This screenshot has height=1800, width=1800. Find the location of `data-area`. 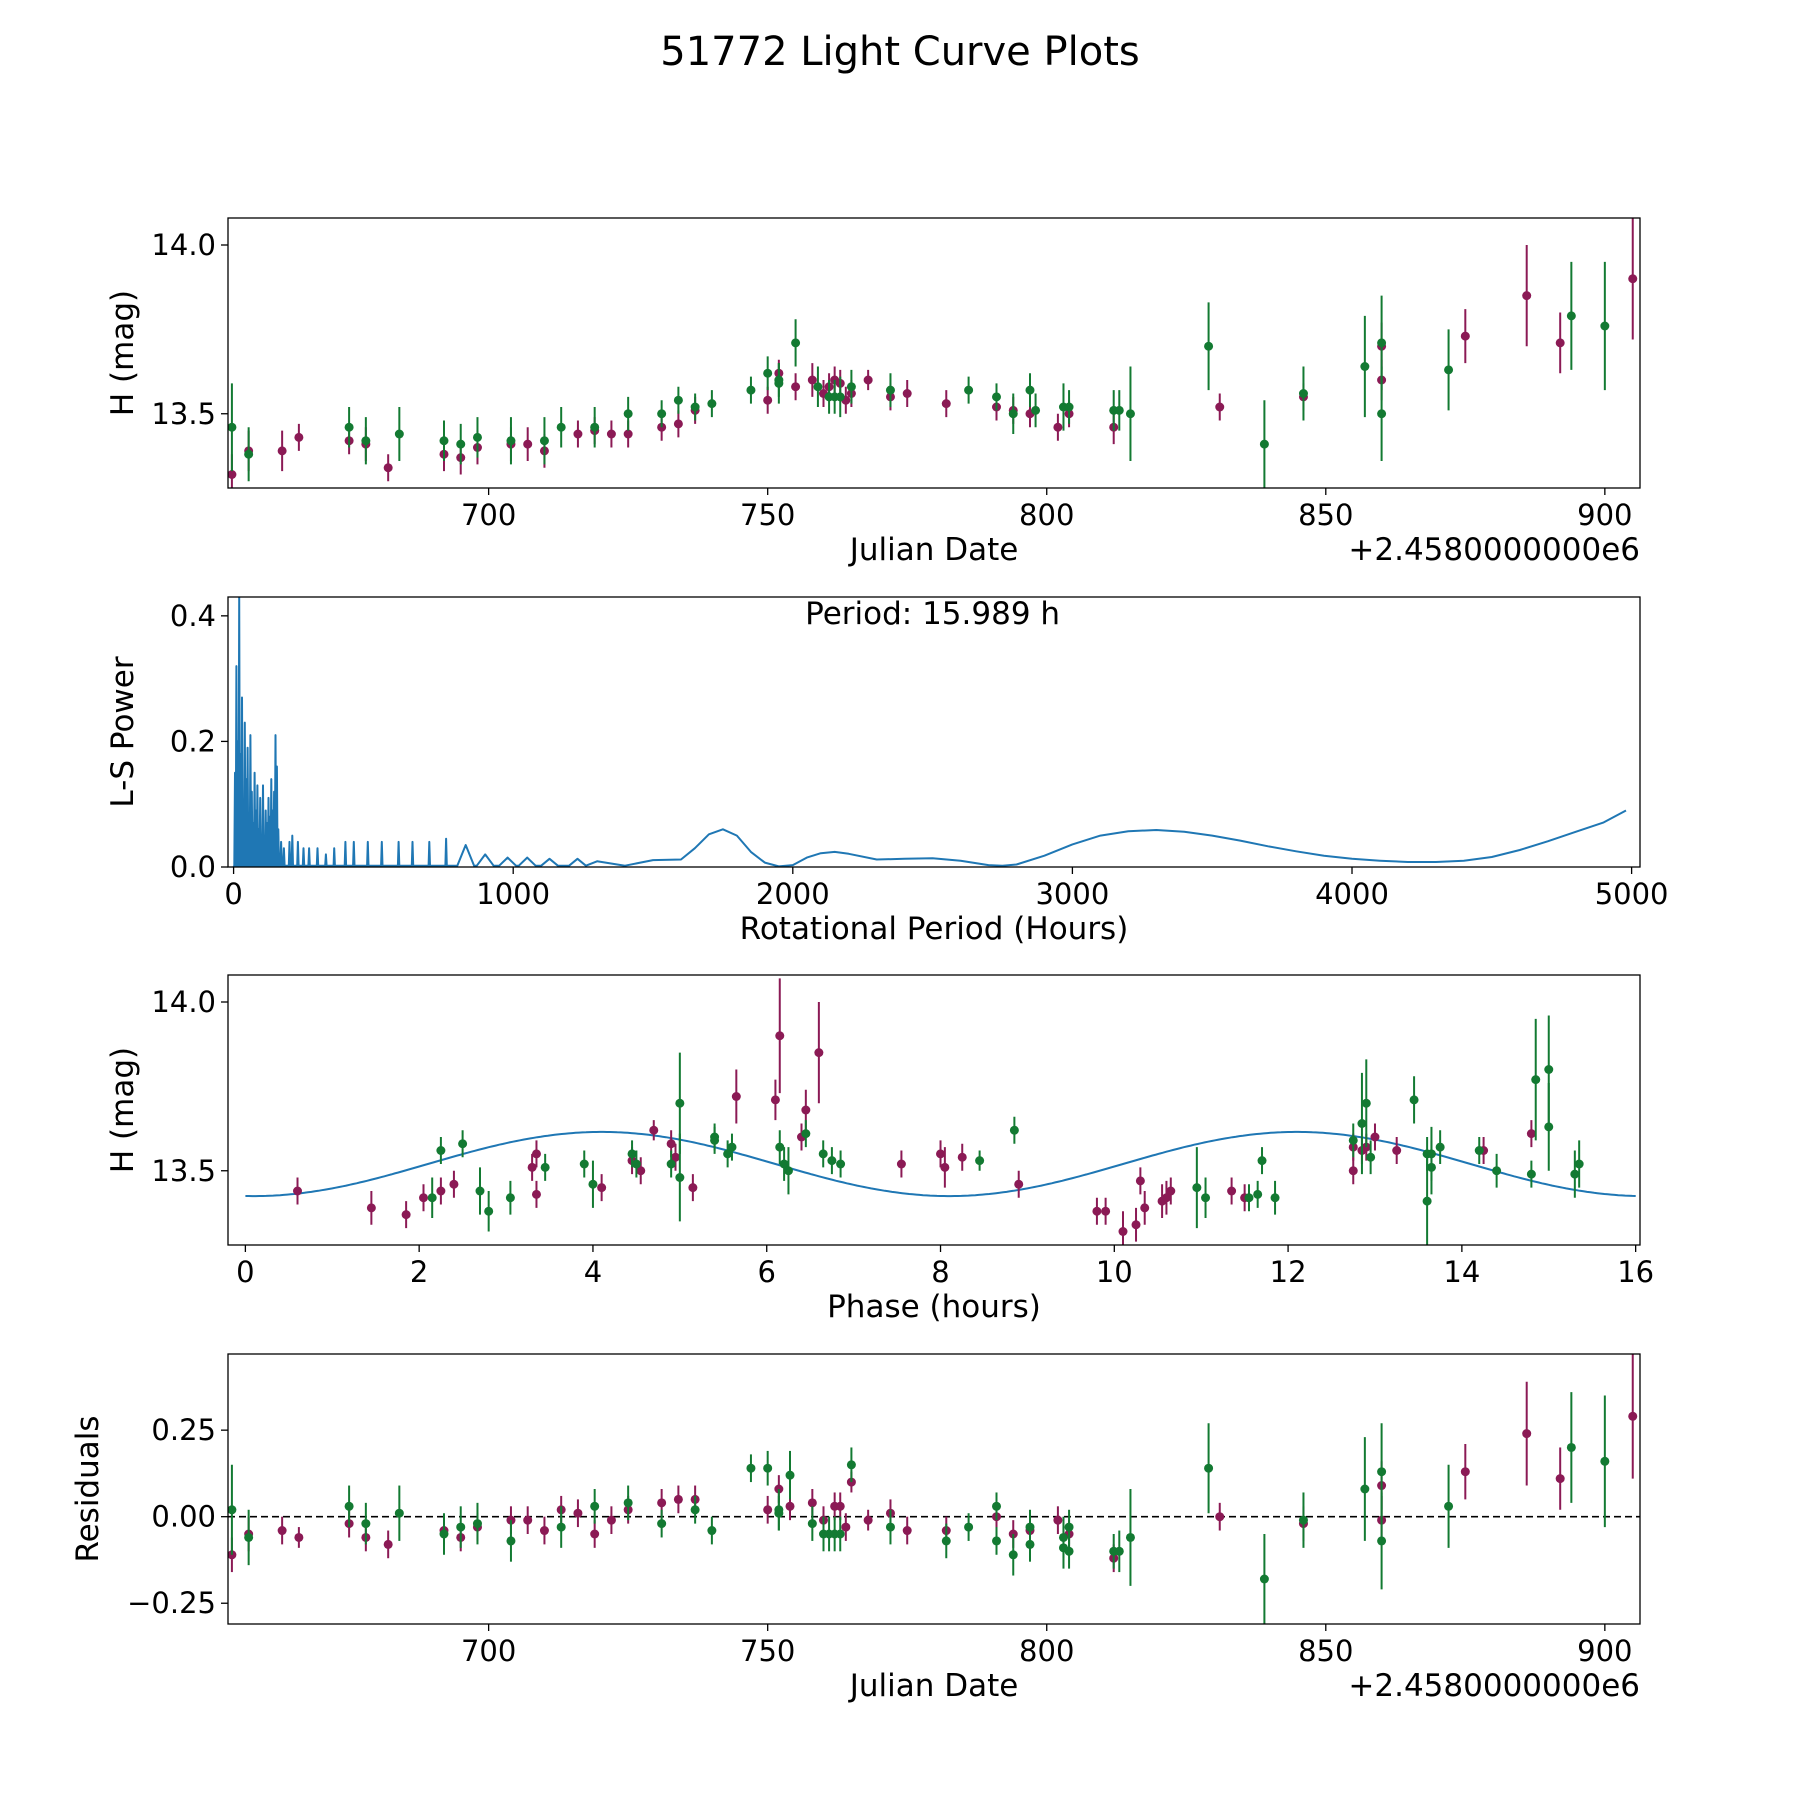

data-area is located at coordinates (934, 1489).